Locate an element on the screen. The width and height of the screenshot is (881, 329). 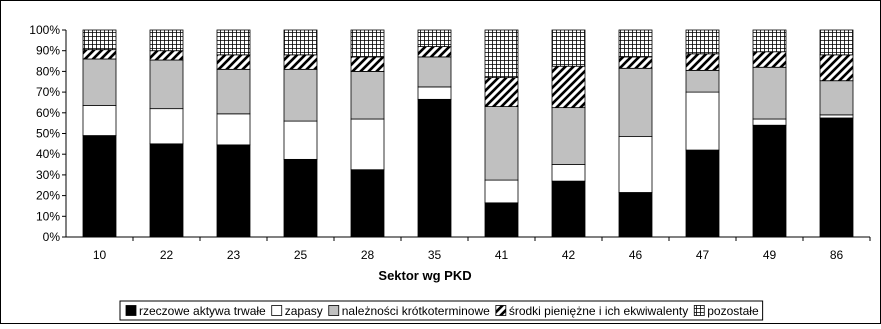
y-tick-label: 30% is located at coordinates (48, 175).